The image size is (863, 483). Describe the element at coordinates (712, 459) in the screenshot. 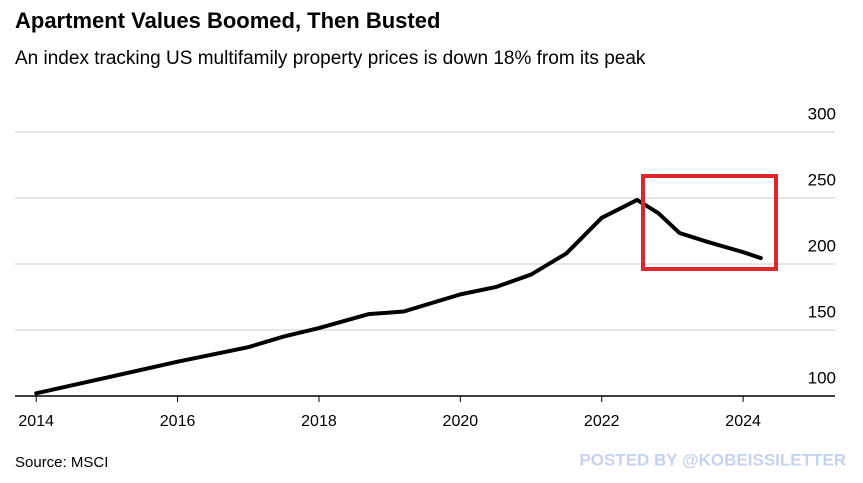

I see `watermark: POSTED BY @KOBEISSILETTER` at that location.